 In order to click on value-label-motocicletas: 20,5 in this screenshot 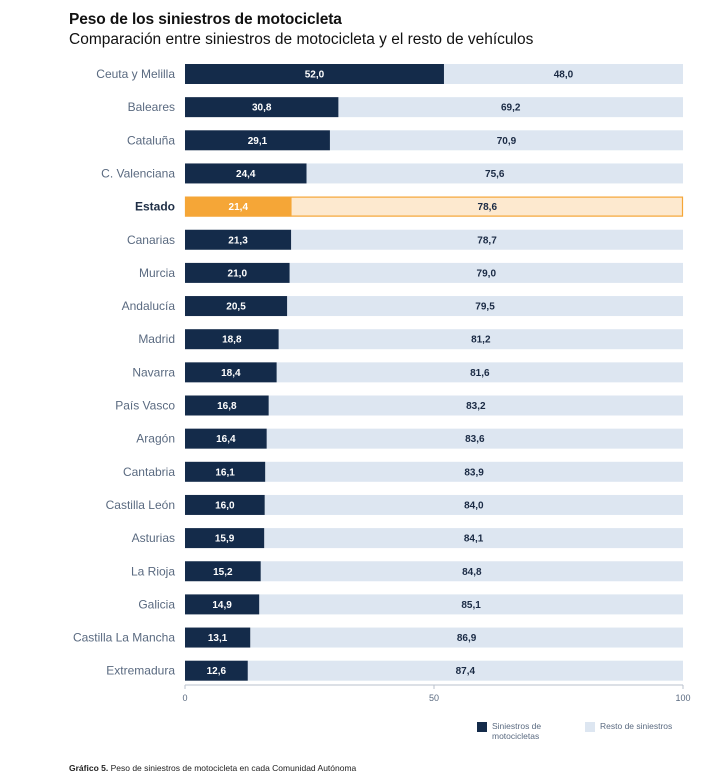, I will do `click(236, 307)`.